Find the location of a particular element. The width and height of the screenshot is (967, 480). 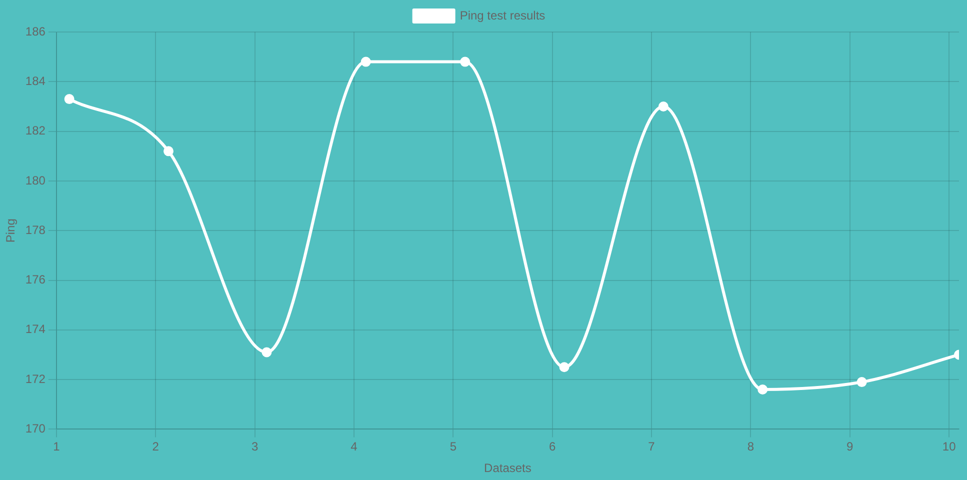

x-tick-label: 8 is located at coordinates (750, 447).